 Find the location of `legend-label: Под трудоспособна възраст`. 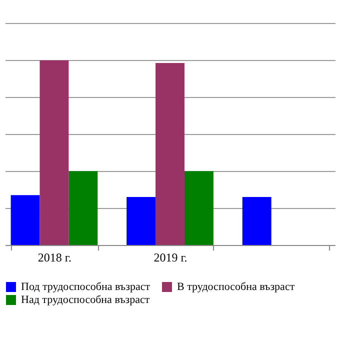

legend-label: Под трудоспособна възраст is located at coordinates (85, 287).